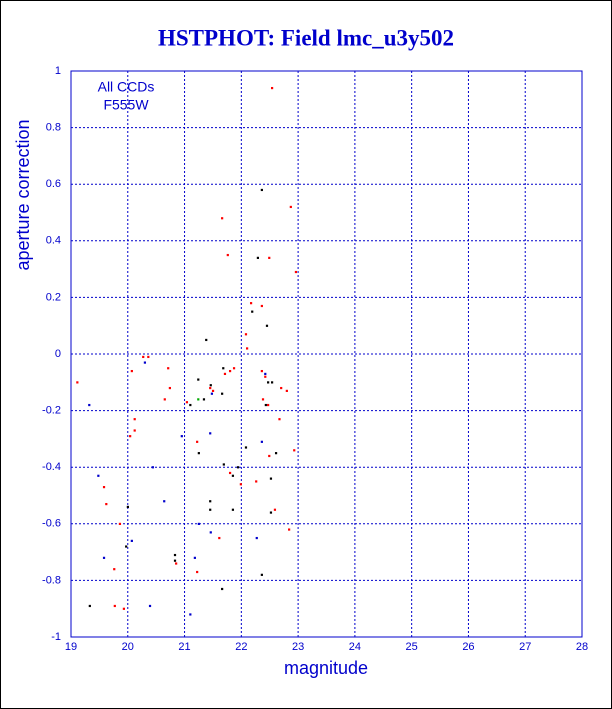 The height and width of the screenshot is (709, 612). Describe the element at coordinates (582, 647) in the screenshot. I see `x-tick-label: 28` at that location.